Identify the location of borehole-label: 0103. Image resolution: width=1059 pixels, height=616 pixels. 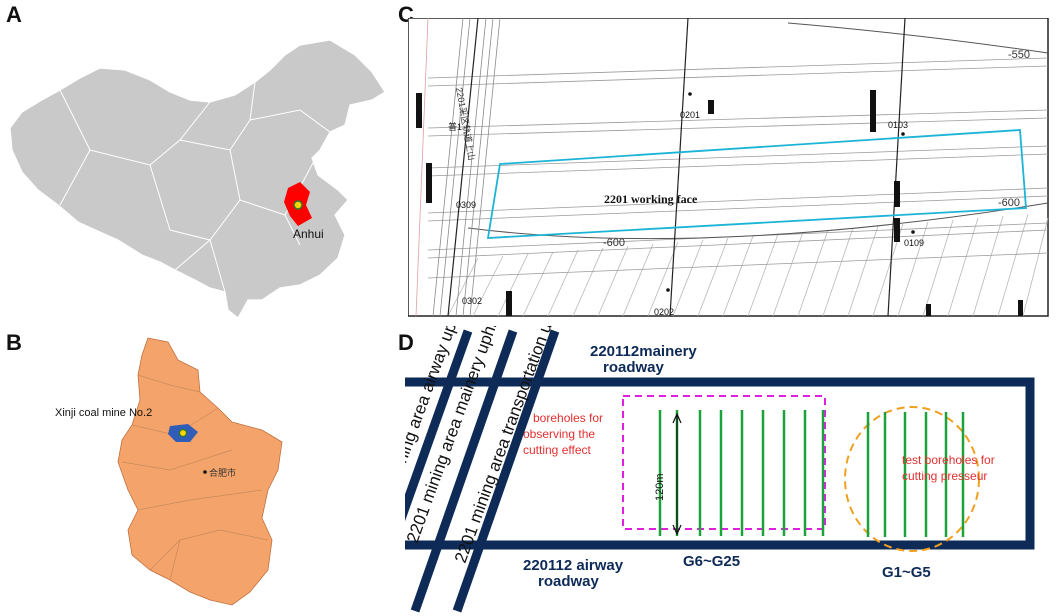
(898, 125).